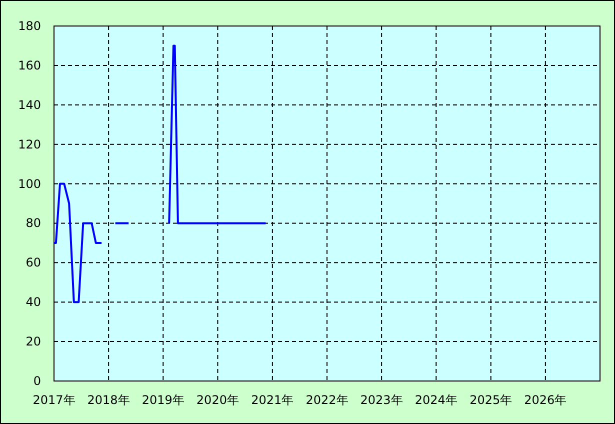  What do you see at coordinates (29, 144) in the screenshot?
I see `ytick-label: 120` at bounding box center [29, 144].